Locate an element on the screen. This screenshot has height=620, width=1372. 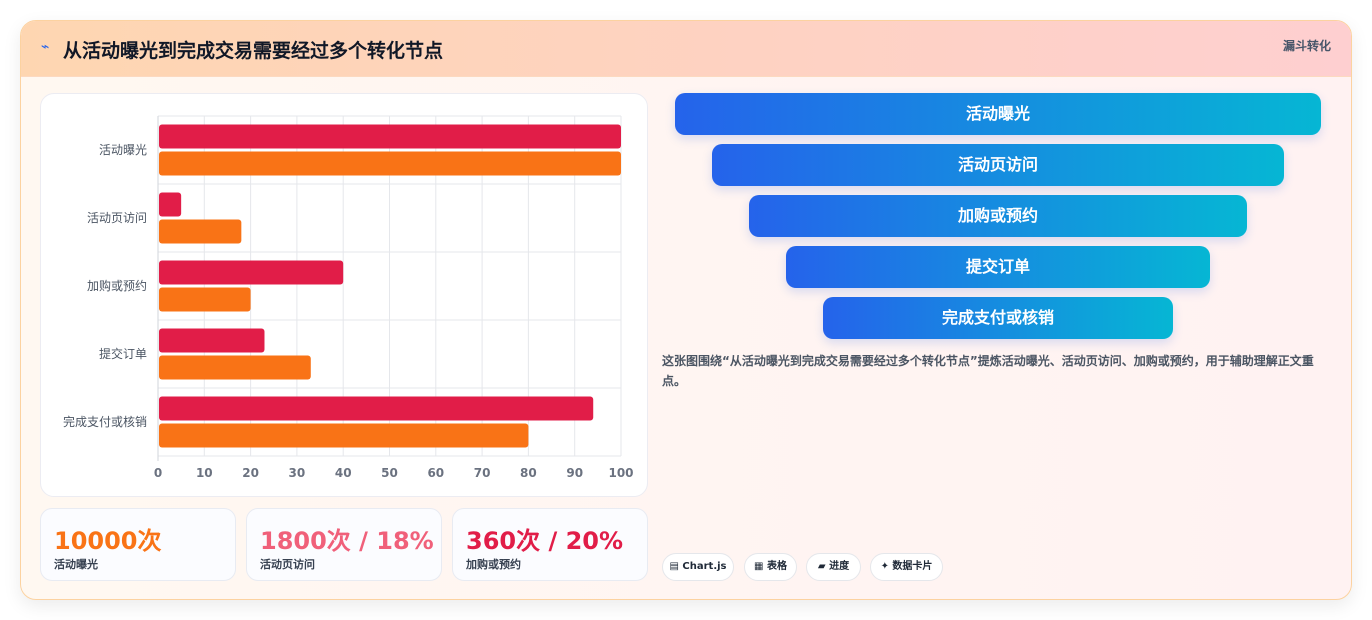
chip-table: ▦ 表格 is located at coordinates (770, 567).